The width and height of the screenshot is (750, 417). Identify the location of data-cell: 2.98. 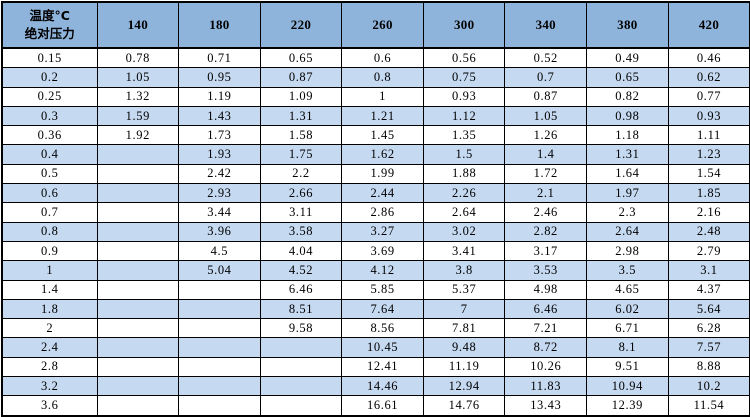
(628, 250).